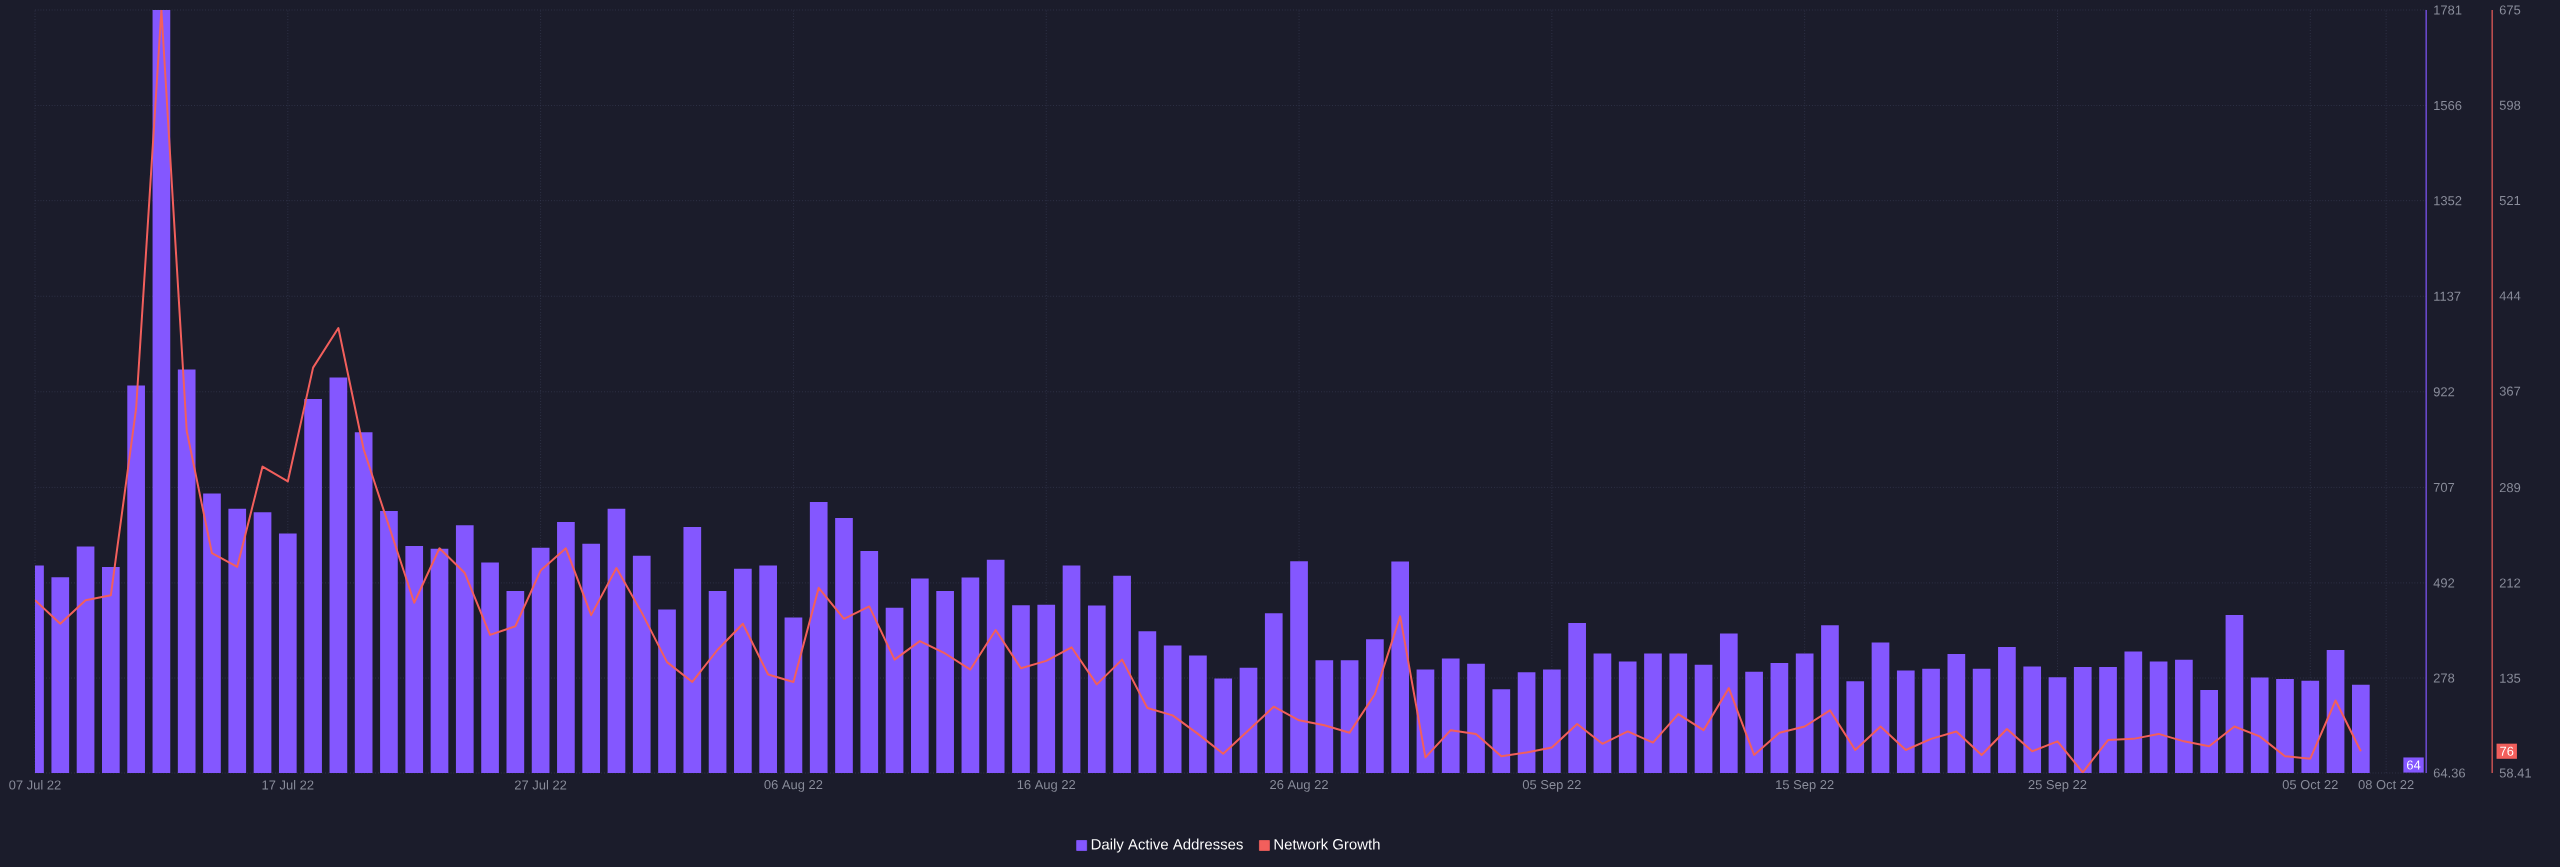 This screenshot has height=867, width=2560. I want to click on y2-tick-label: 367, so click(2510, 391).